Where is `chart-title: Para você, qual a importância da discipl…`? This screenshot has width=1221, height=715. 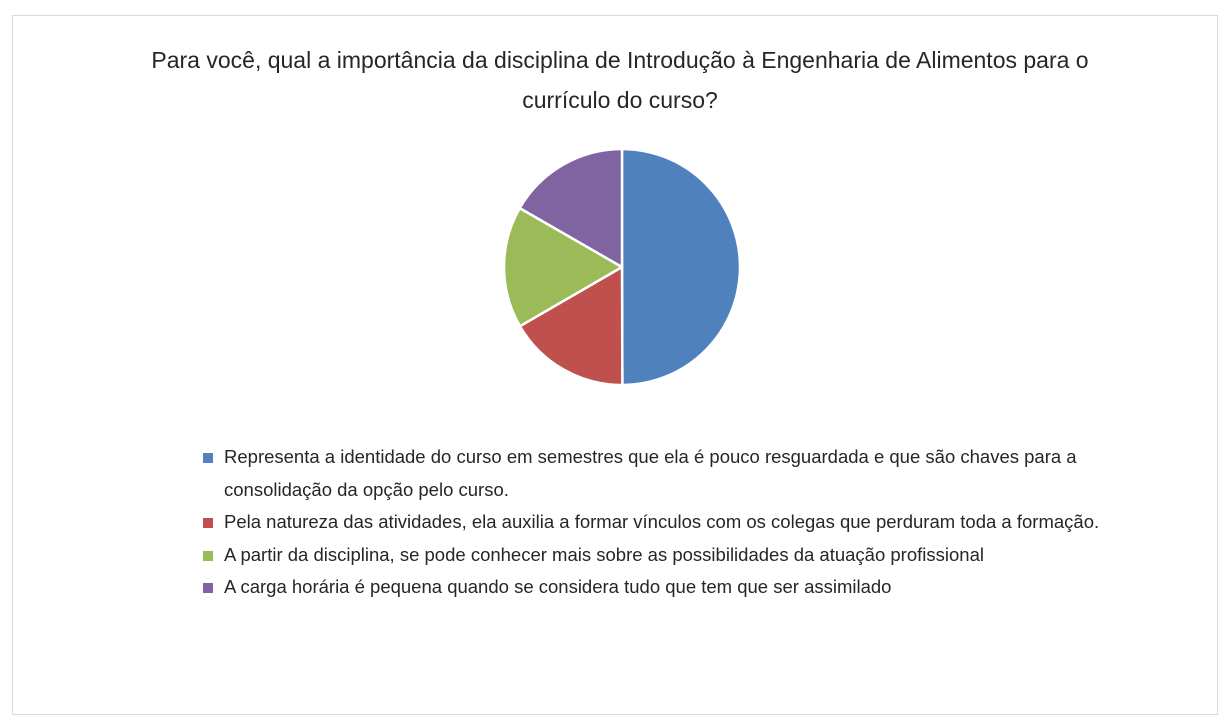
chart-title: Para você, qual a importância da discipl… is located at coordinates (620, 80).